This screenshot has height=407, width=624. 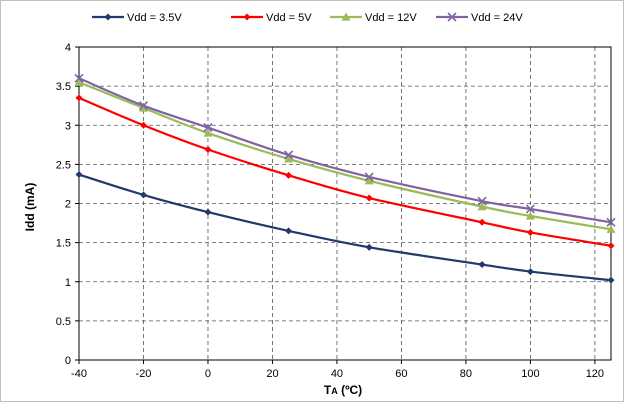 What do you see at coordinates (272, 374) in the screenshot?
I see `x-tick-label: 20` at bounding box center [272, 374].